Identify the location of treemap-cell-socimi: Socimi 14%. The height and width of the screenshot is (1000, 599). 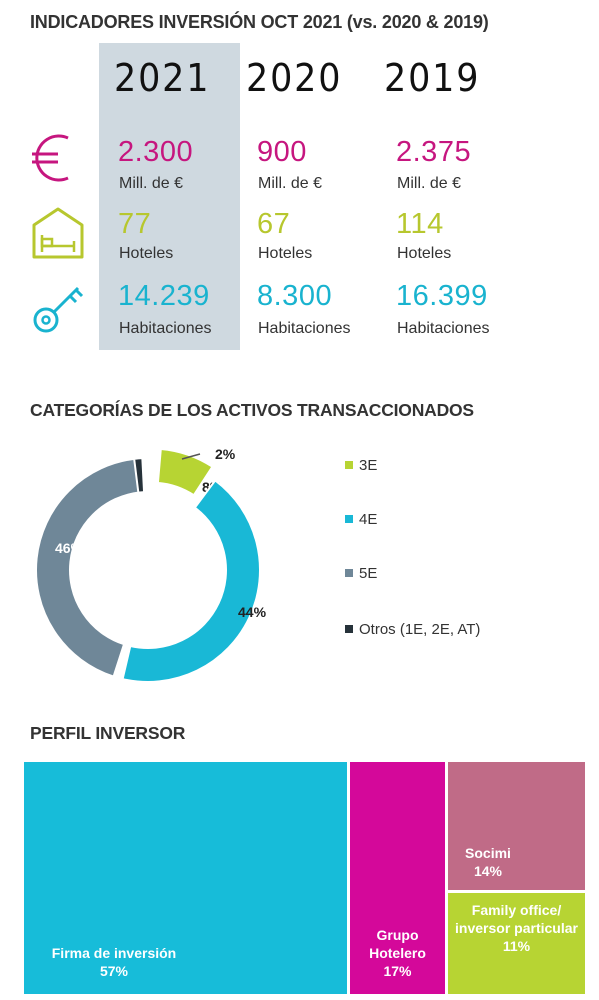
(516, 826).